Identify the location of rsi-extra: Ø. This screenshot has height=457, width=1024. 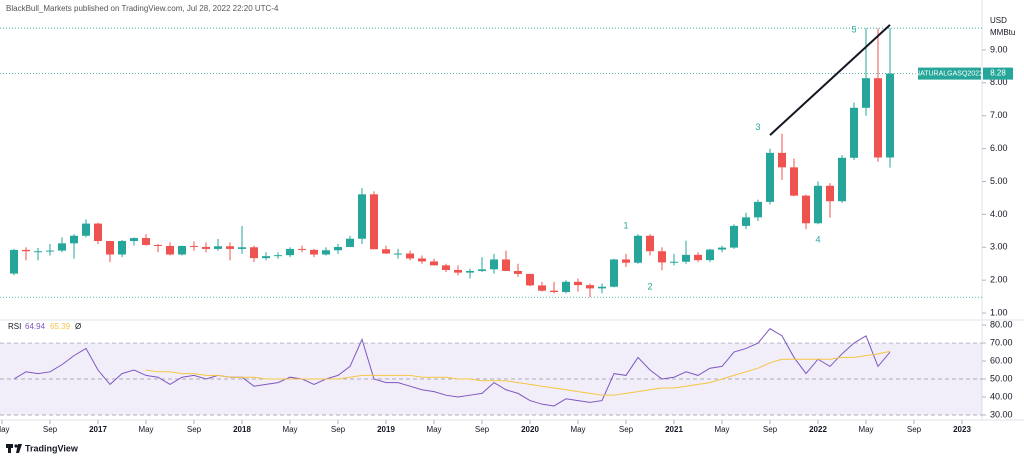
(78, 326).